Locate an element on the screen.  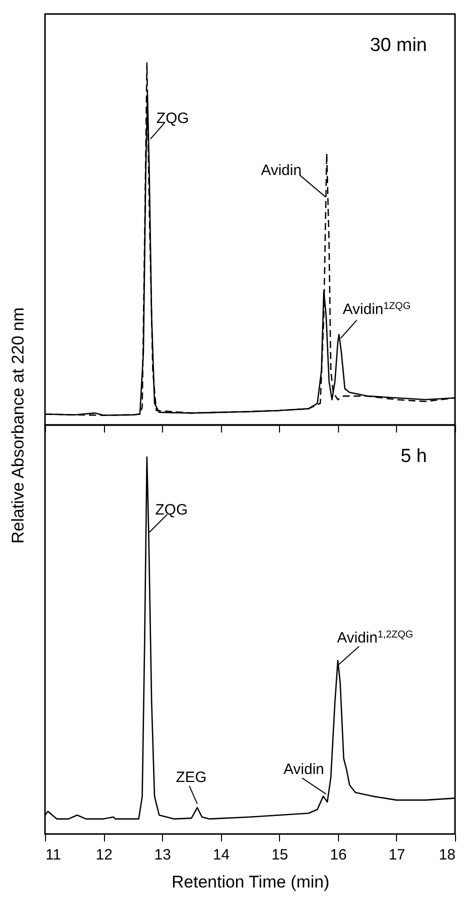
x-tick-label: 13 is located at coordinates (162, 855).